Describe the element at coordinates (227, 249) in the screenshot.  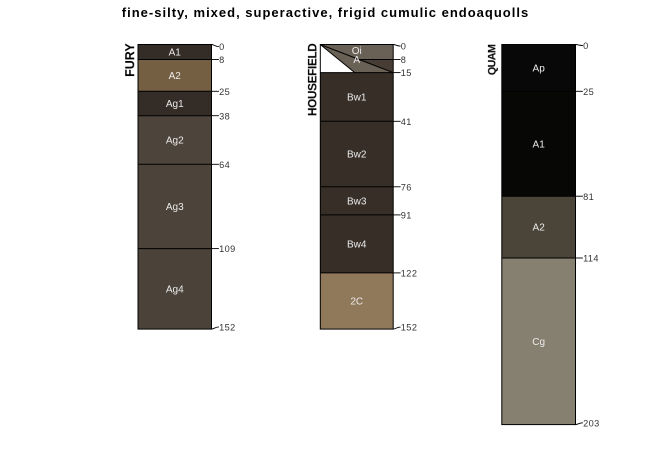
I see `svg-text: 109` at that location.